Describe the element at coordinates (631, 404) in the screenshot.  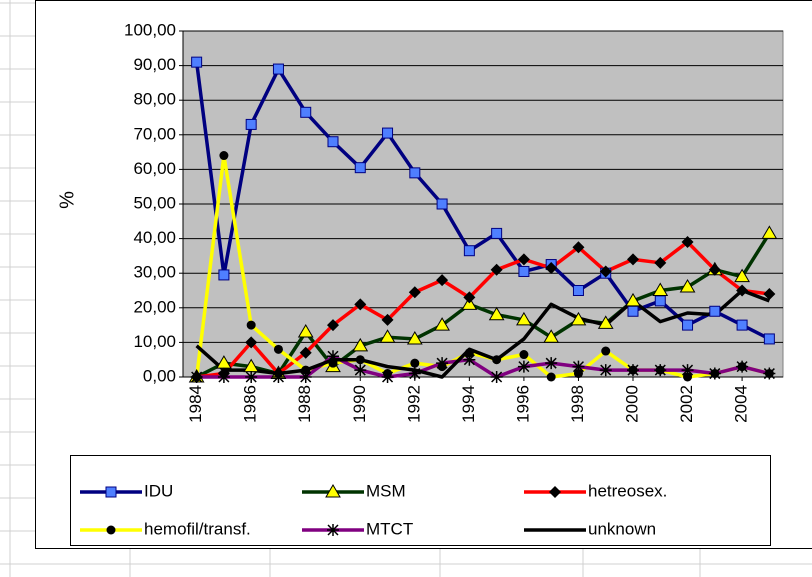
I see `x-tick-label: 2000` at that location.